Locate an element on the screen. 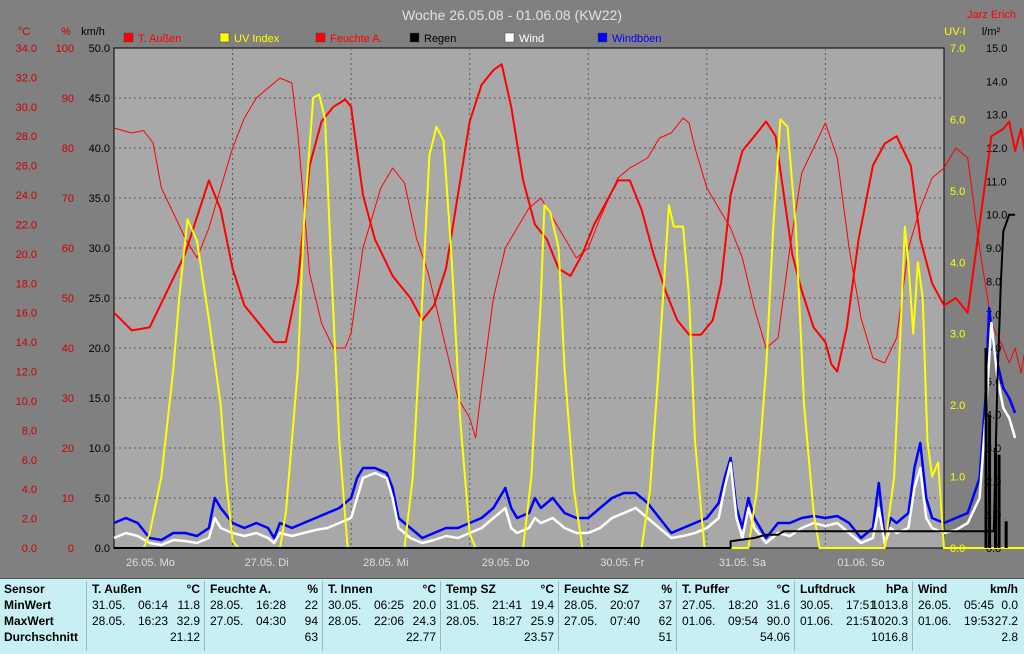 This screenshot has height=654, width=1024. kmh-tick-label: 10.0 is located at coordinates (99, 449).